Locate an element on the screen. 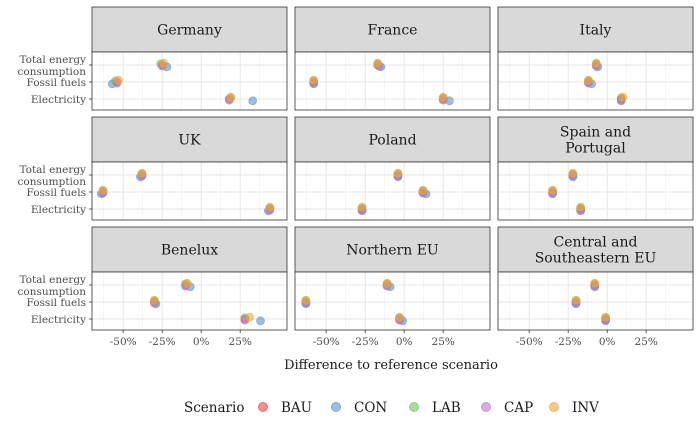 The image size is (700, 432). facet-panel: Italy is located at coordinates (595, 58).